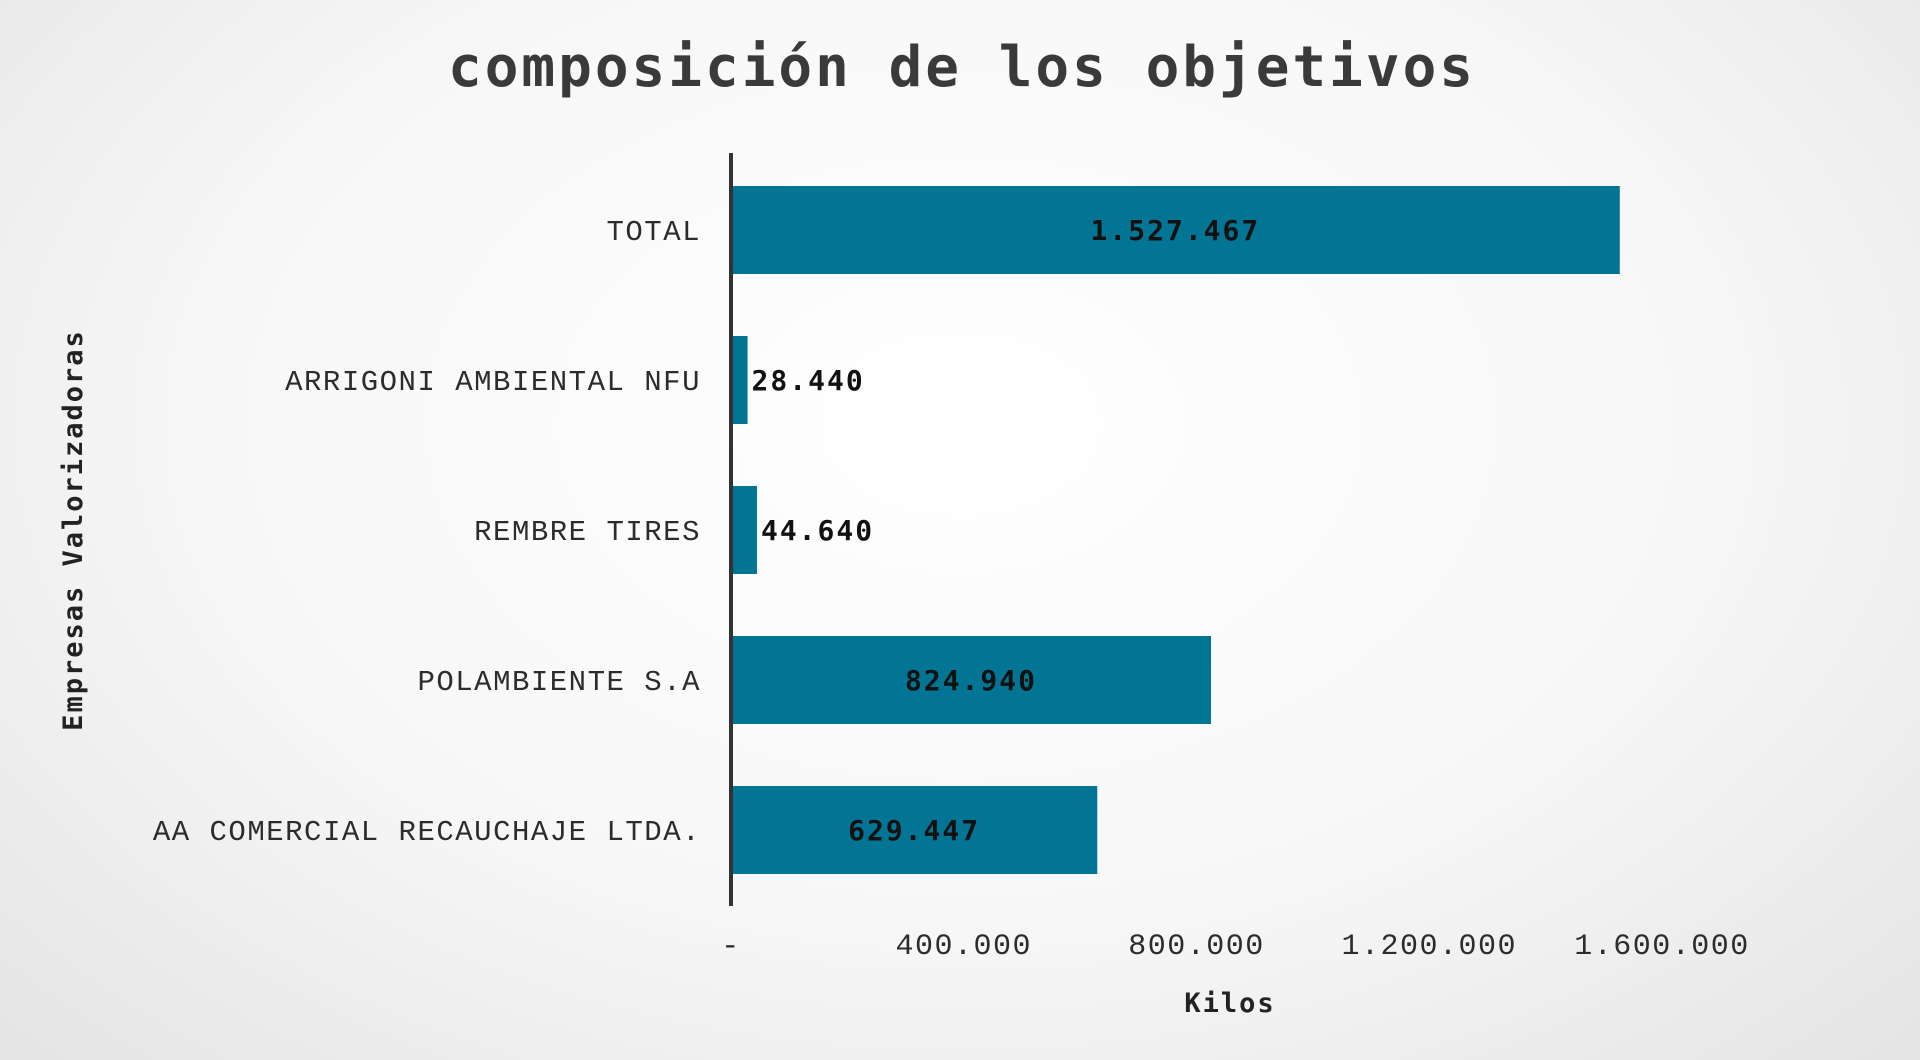  Describe the element at coordinates (587, 532) in the screenshot. I see `category-label: REMBRE TIRES` at that location.